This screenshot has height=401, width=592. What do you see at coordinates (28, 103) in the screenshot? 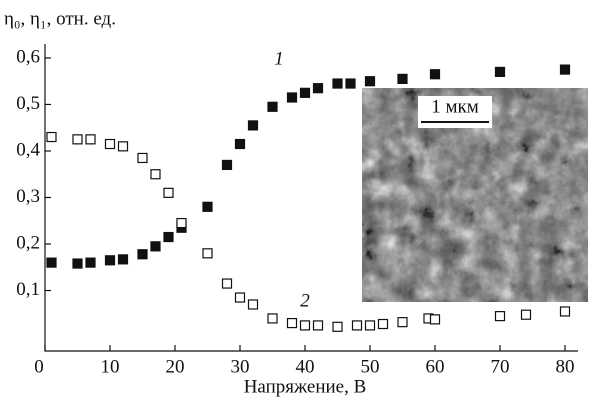
I see `y-tick-label: 0,5` at bounding box center [28, 103].